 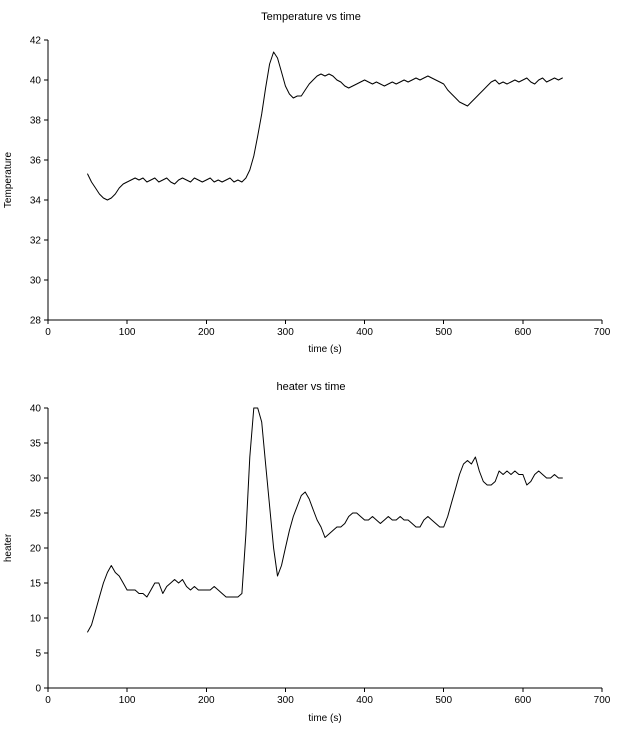 I want to click on heater-chart-title: heater vs time, so click(x=310, y=387).